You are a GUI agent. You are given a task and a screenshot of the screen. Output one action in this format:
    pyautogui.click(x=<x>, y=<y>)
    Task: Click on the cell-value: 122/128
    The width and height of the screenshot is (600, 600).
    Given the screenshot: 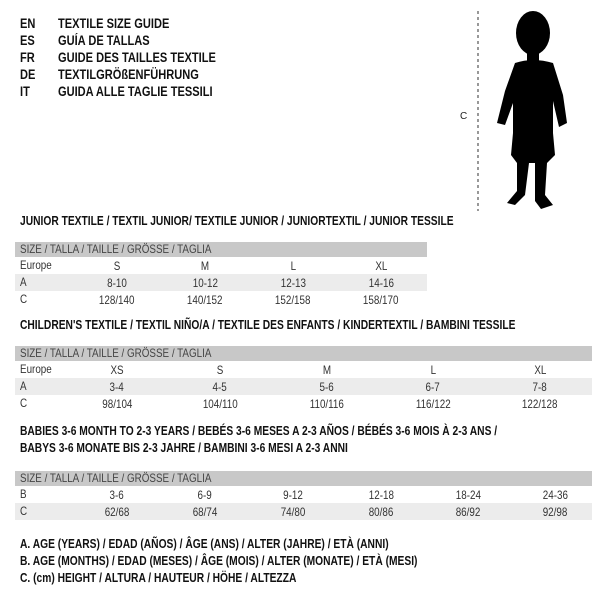 What is the action you would take?
    pyautogui.click(x=540, y=404)
    